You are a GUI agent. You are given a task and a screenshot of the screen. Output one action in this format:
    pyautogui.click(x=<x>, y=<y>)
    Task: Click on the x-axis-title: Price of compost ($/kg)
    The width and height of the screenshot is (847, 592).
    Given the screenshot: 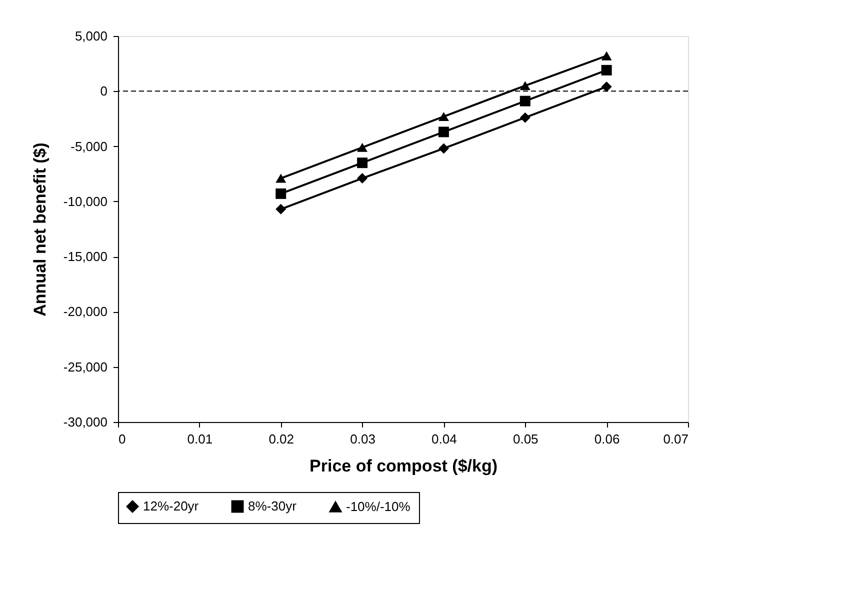 What is the action you would take?
    pyautogui.click(x=404, y=466)
    